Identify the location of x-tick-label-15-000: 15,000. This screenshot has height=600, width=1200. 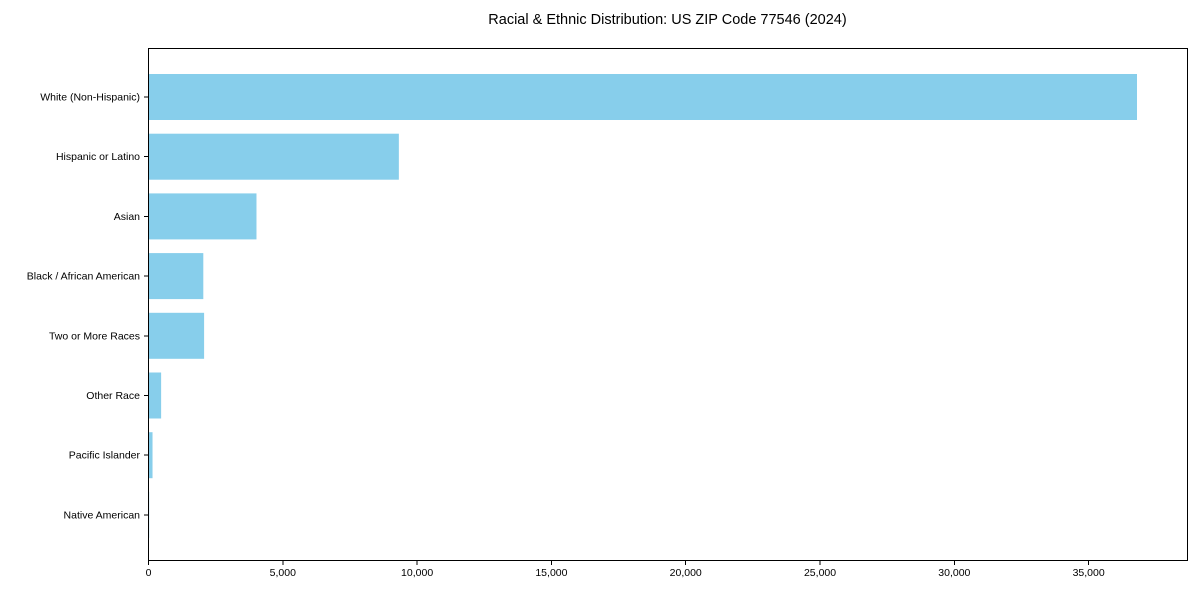
(551, 573).